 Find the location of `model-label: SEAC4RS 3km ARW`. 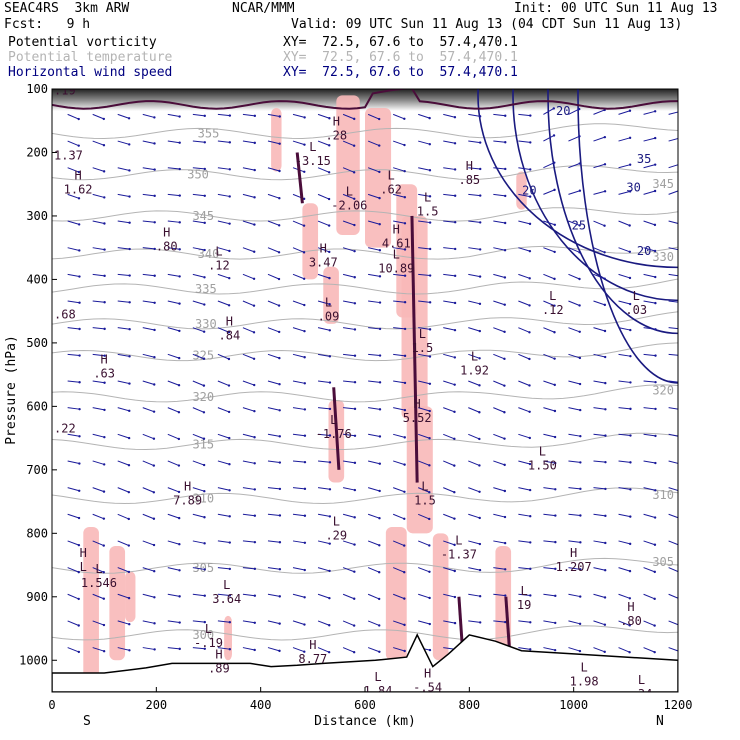

model-label: SEAC4RS 3km ARW is located at coordinates (67, 8).